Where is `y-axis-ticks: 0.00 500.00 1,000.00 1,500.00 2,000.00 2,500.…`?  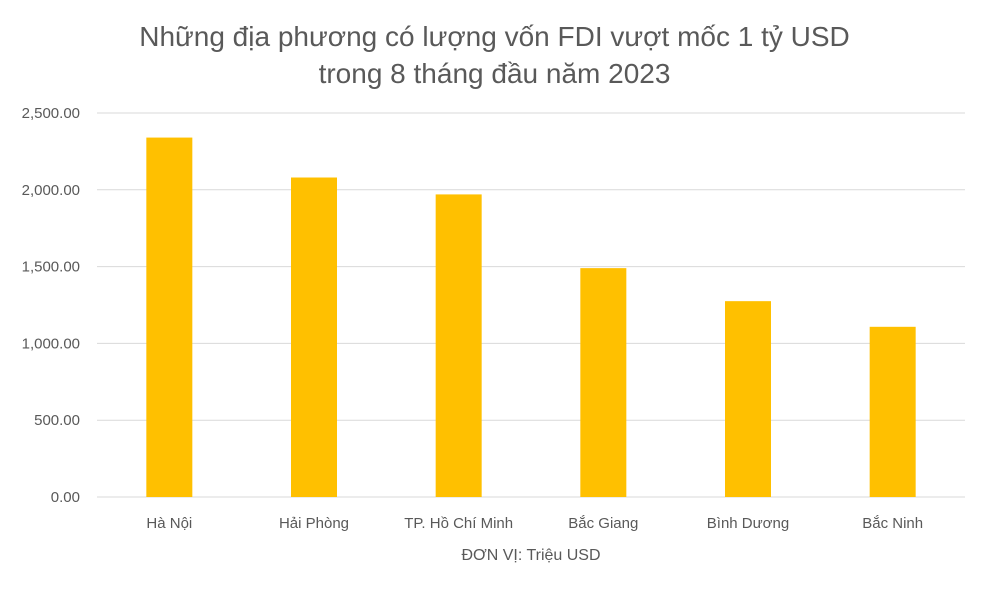 y-axis-ticks: 0.00 500.00 1,000.00 1,500.00 2,000.00 2,500.… is located at coordinates (51, 305).